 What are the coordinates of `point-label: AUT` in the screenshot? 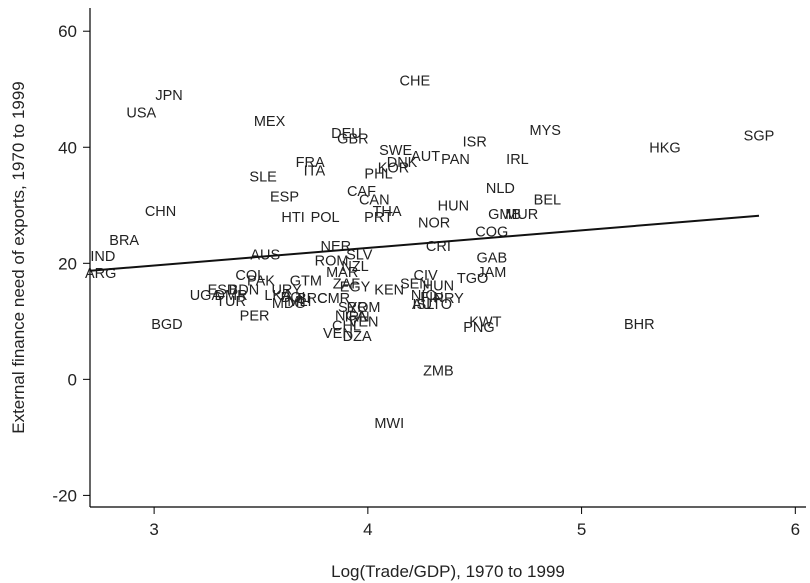 It's located at (425, 157).